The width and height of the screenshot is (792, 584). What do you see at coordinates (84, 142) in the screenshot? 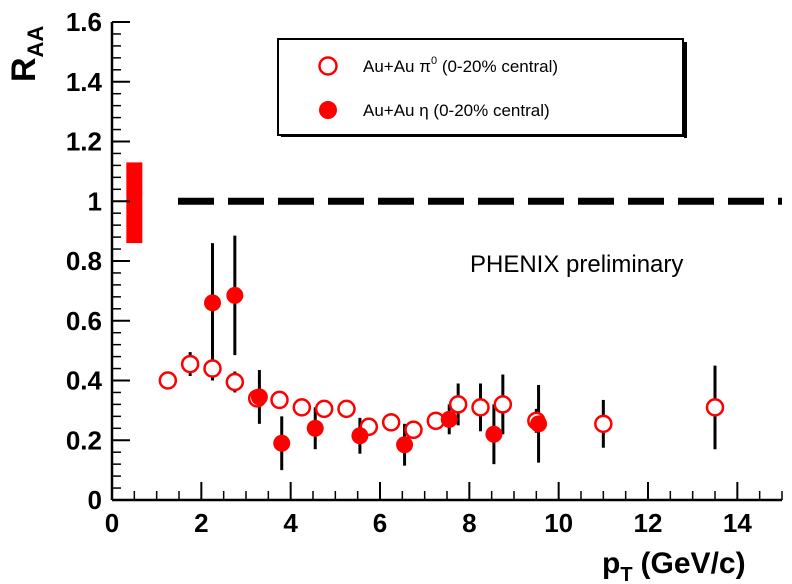
I see `y-tick-label: 1.2` at bounding box center [84, 142].